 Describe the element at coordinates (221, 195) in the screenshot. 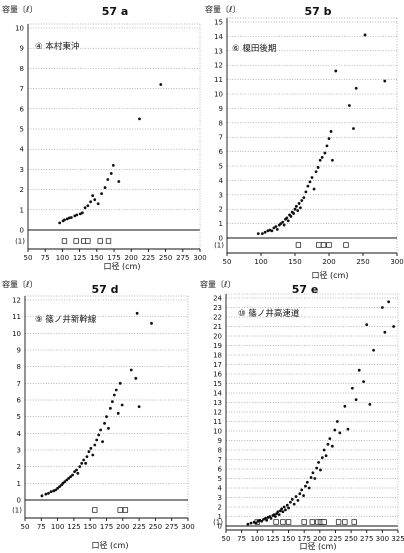

I see `y-tick-label: 3` at that location.